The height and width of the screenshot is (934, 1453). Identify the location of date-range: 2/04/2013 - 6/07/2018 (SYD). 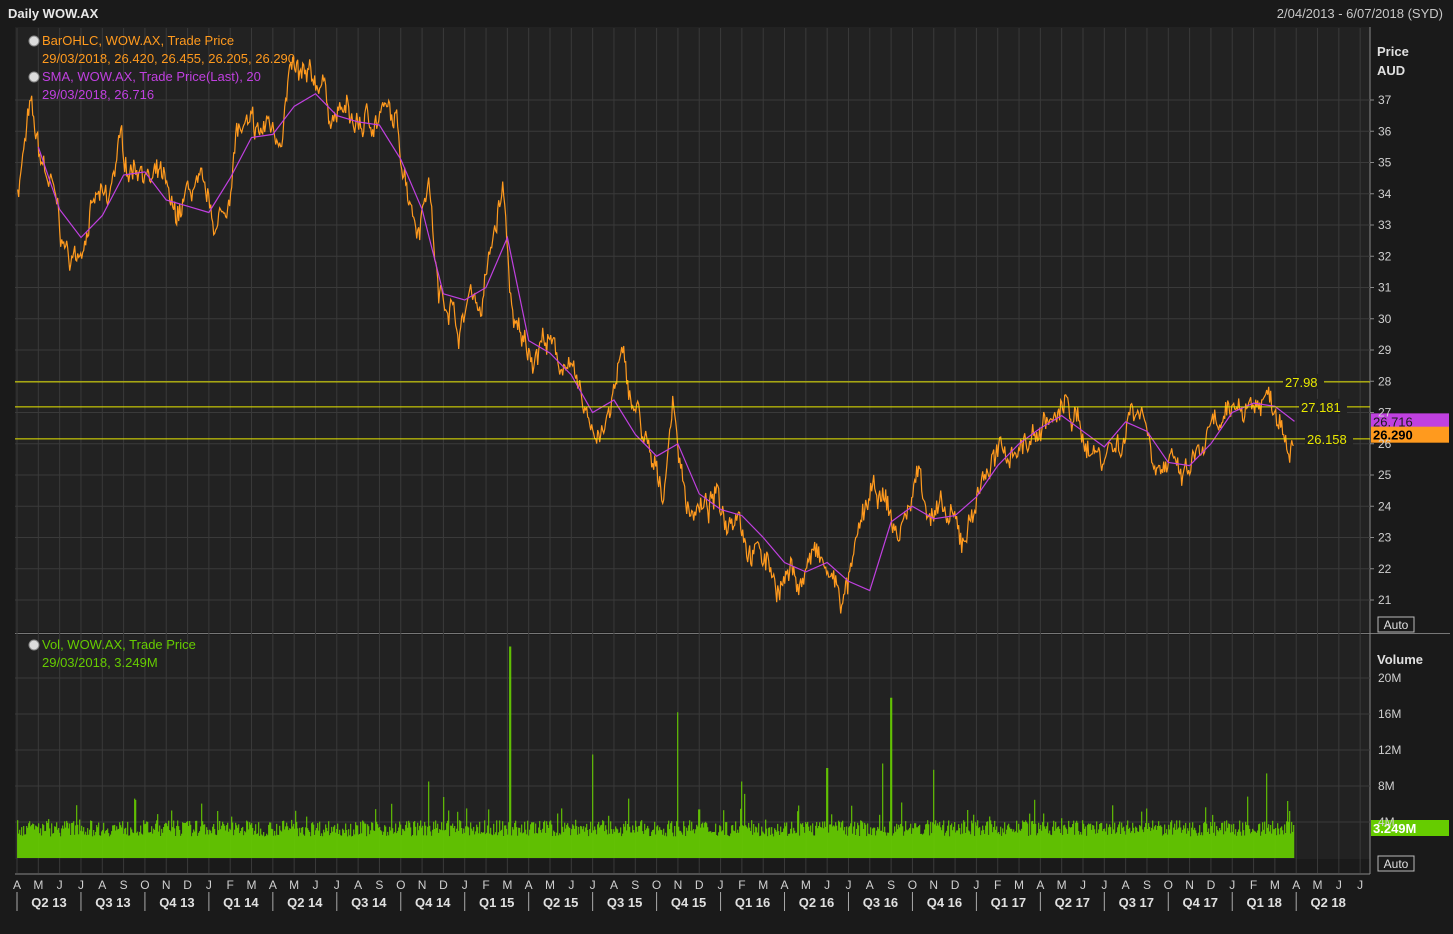
(1359, 13).